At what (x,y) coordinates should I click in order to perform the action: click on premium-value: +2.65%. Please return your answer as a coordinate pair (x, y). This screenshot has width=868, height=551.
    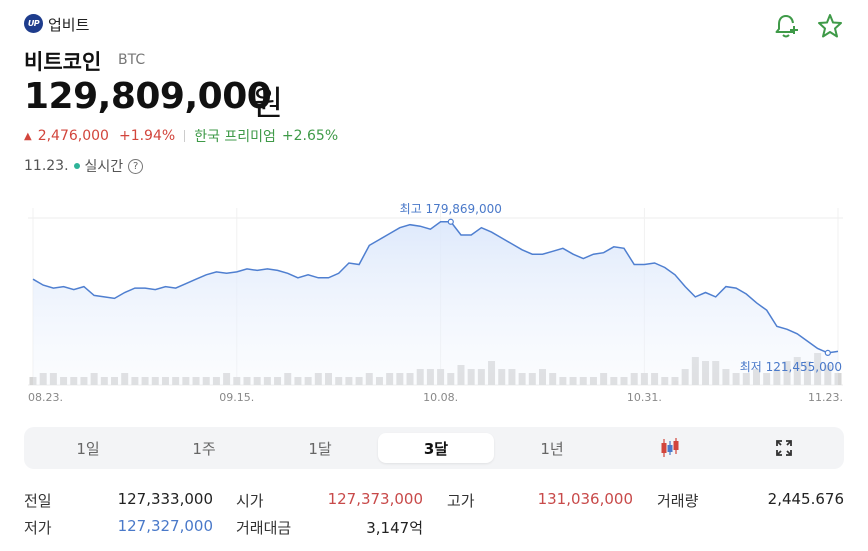
    Looking at the image, I should click on (310, 136).